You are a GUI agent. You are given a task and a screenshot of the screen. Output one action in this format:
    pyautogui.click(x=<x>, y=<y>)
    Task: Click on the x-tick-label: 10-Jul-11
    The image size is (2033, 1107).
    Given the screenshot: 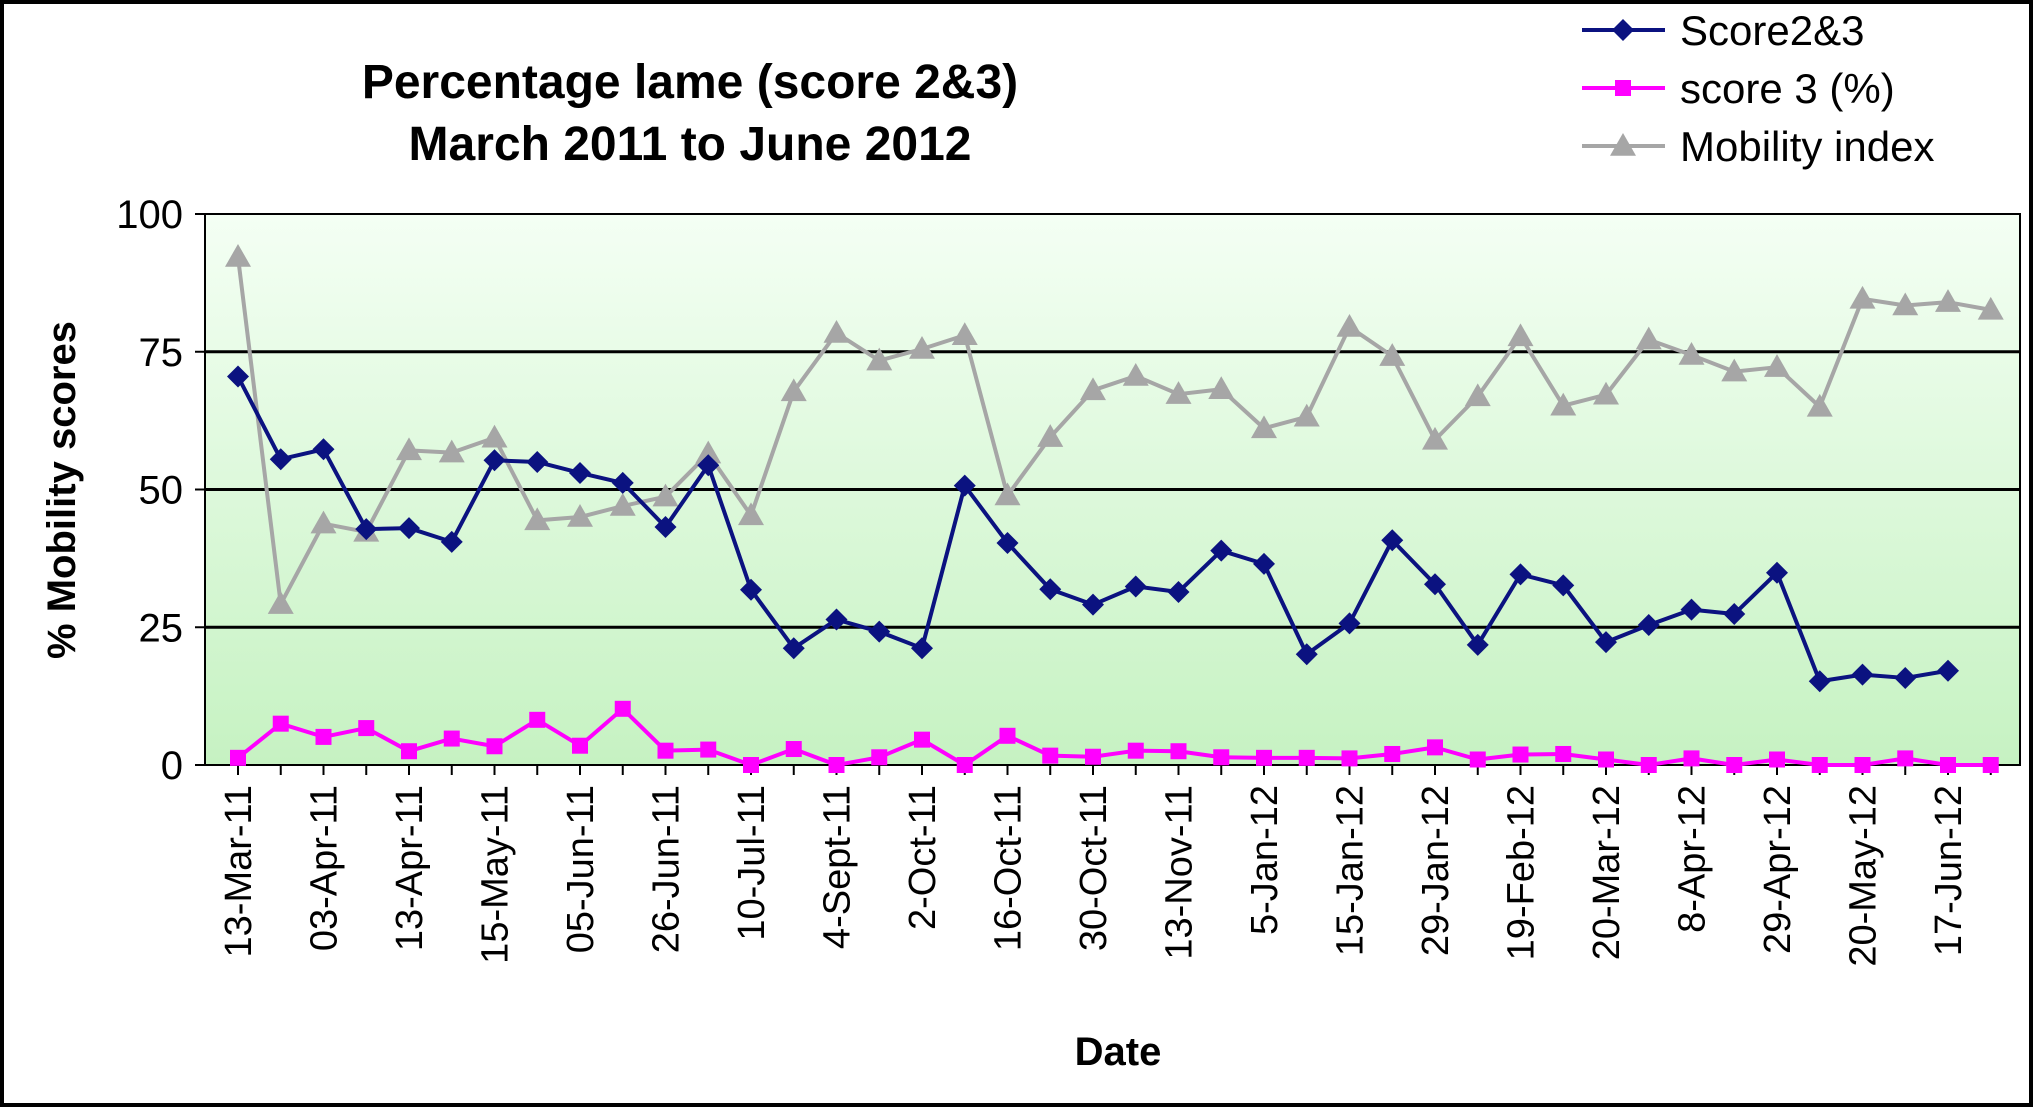 What is the action you would take?
    pyautogui.click(x=752, y=863)
    